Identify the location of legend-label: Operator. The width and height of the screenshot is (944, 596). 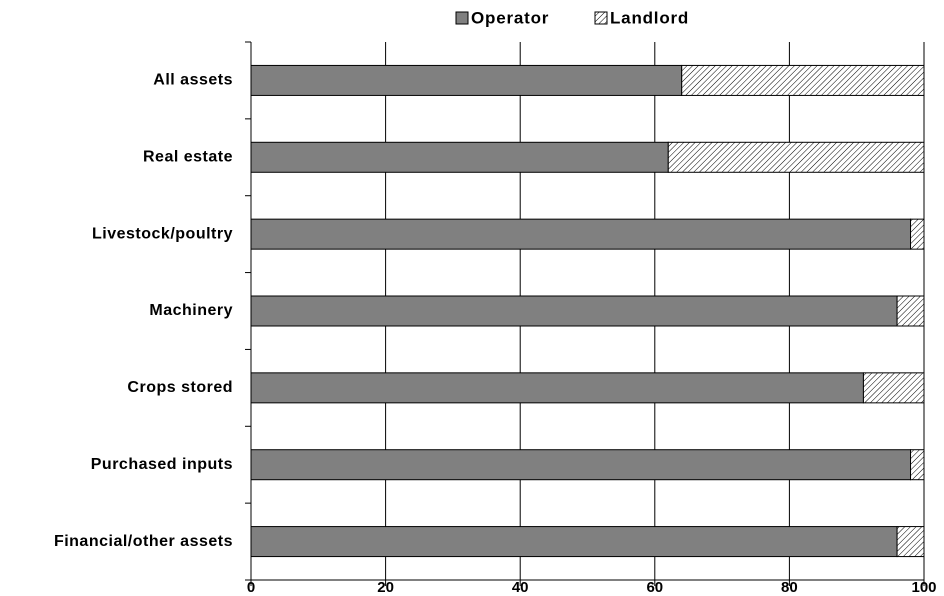
(510, 17).